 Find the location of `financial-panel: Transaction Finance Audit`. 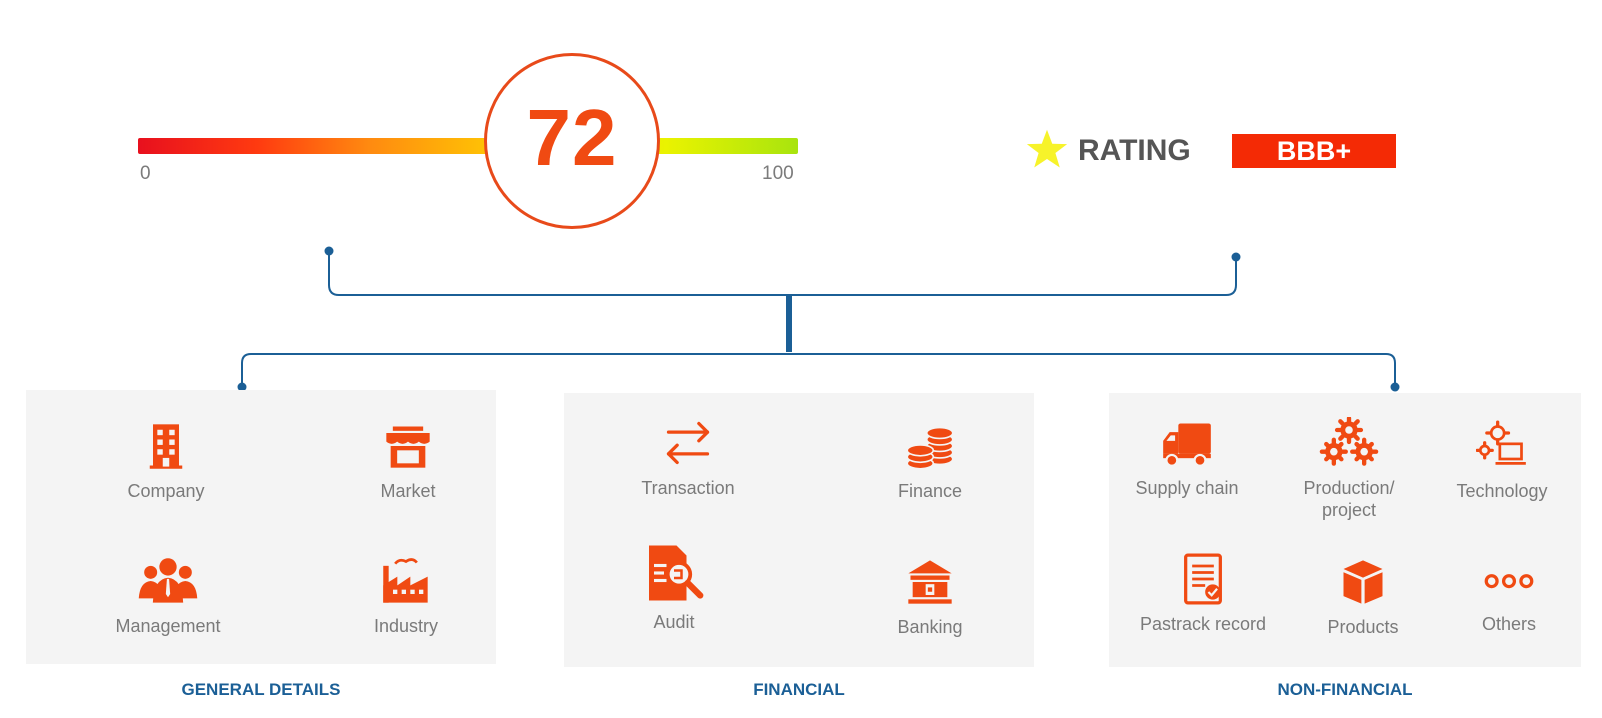

financial-panel: Transaction Finance Audit is located at coordinates (799, 530).